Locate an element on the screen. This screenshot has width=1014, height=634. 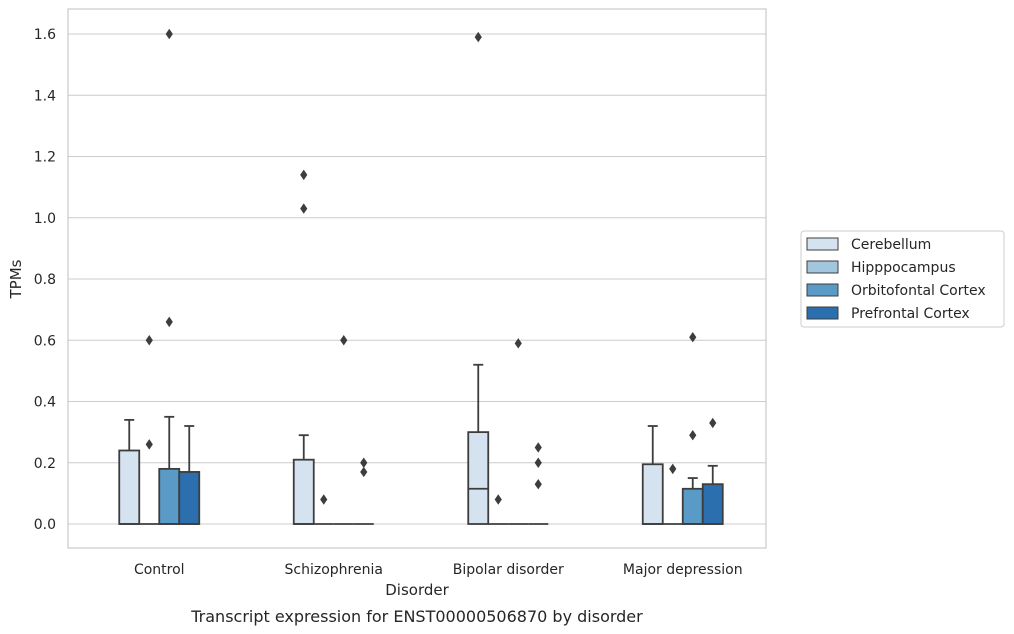
x-tick-label: Schizophrenia is located at coordinates (334, 570).